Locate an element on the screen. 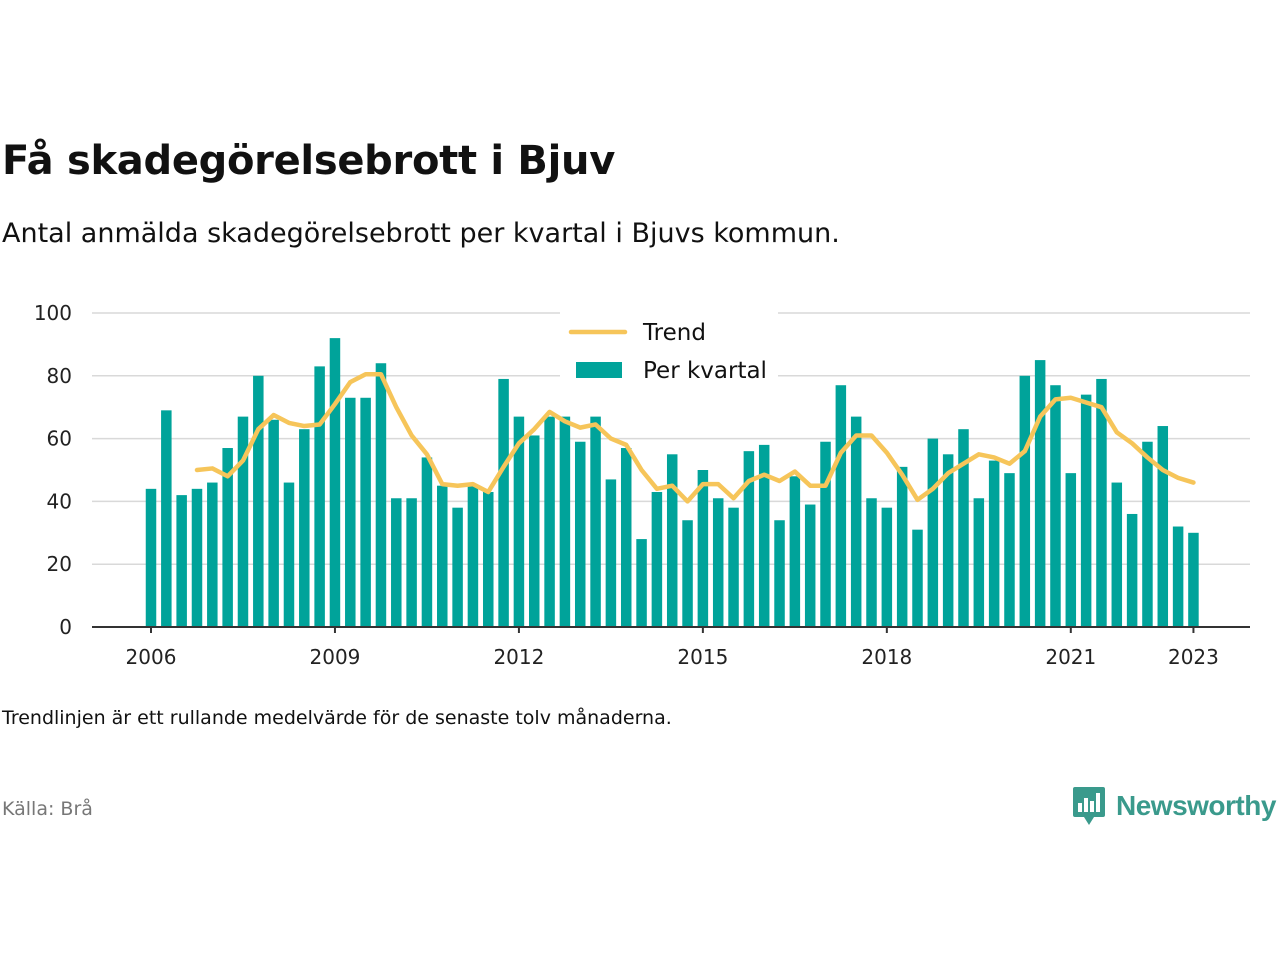  source-label: Källa: Brå is located at coordinates (47, 809).